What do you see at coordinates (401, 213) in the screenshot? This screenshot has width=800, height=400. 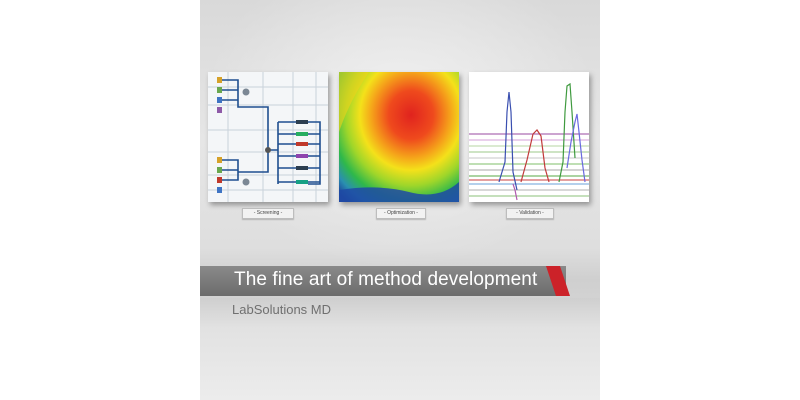 I see `optimization-caption: - Optimization -` at bounding box center [401, 213].